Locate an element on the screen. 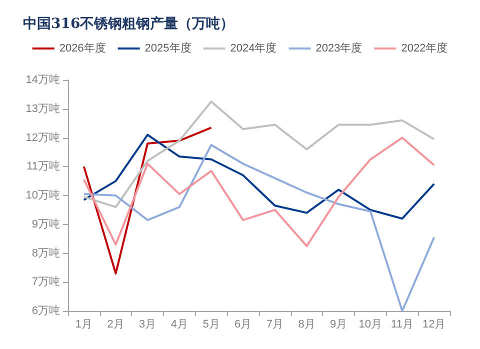 The height and width of the screenshot is (349, 480). x-tick-label: 12月 is located at coordinates (434, 324).